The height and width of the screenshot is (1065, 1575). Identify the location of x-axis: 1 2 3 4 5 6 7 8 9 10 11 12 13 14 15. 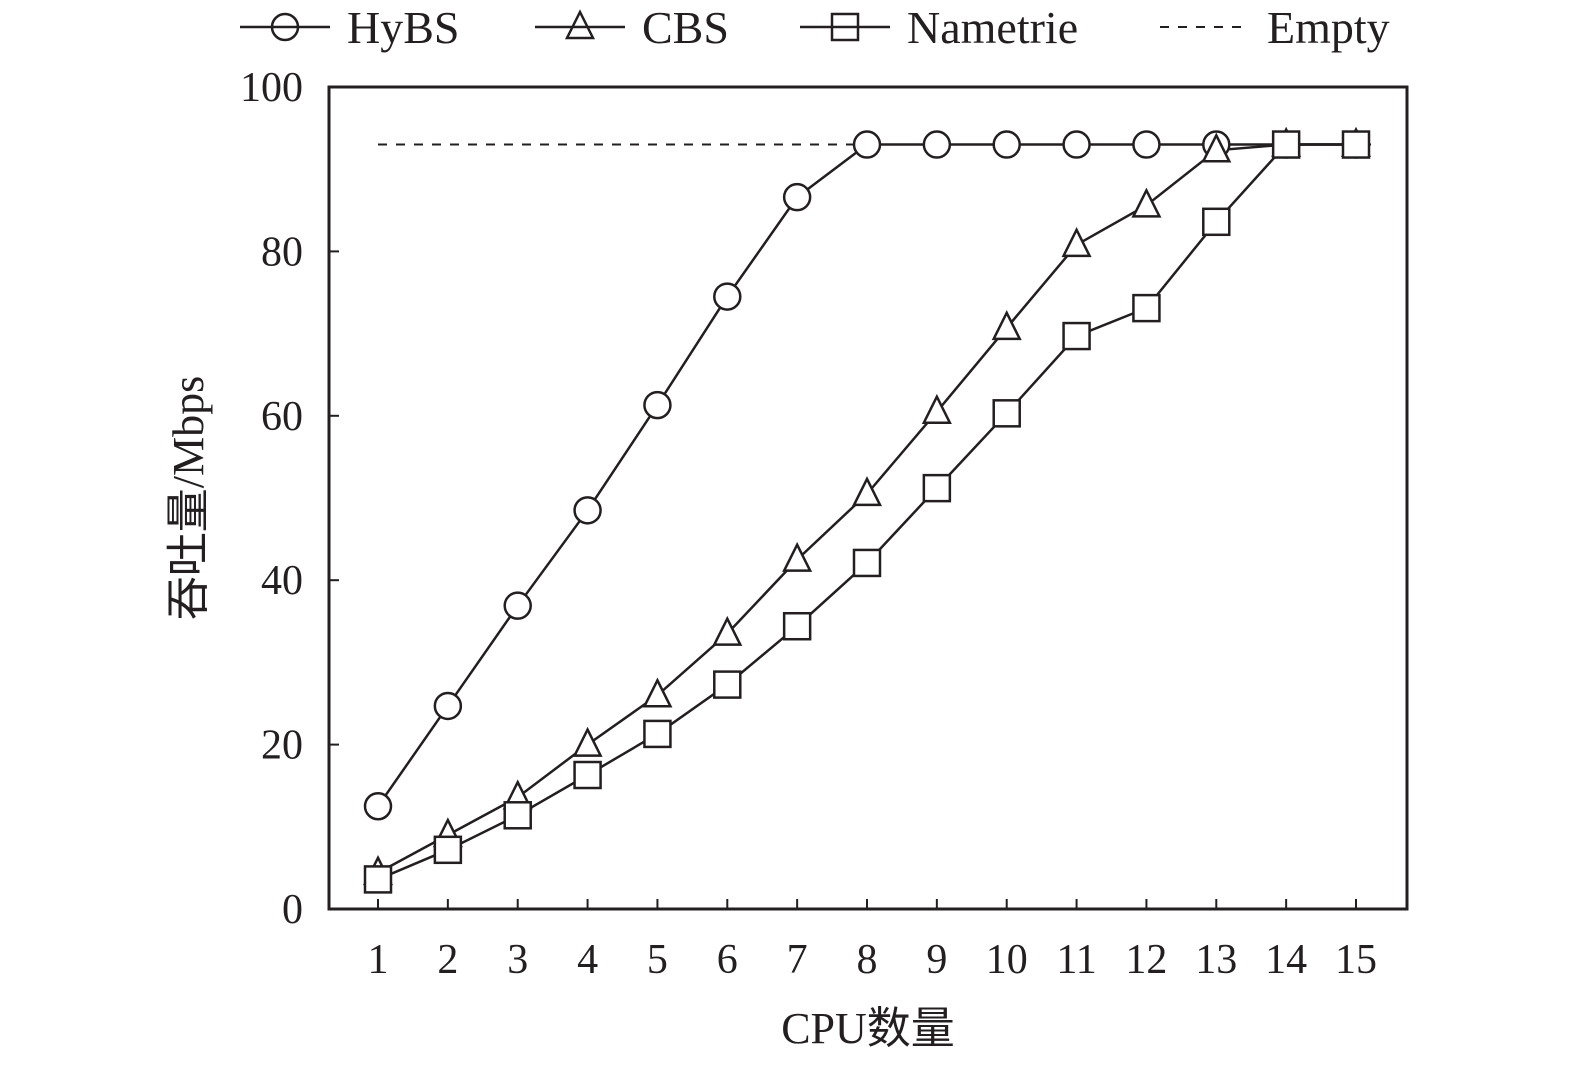
(872, 941).